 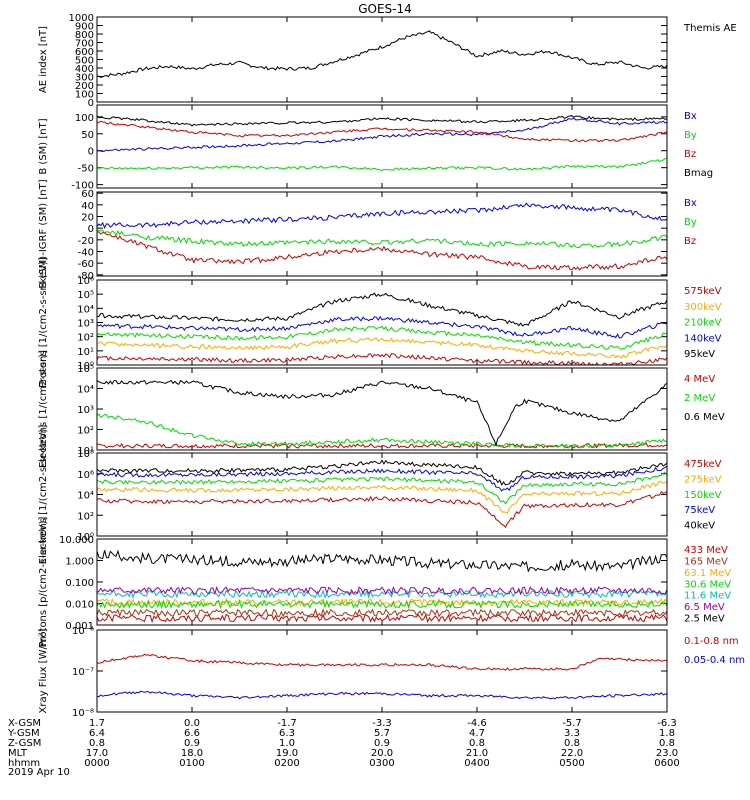 What do you see at coordinates (97, 733) in the screenshot?
I see `orbit-value: 6.4` at bounding box center [97, 733].